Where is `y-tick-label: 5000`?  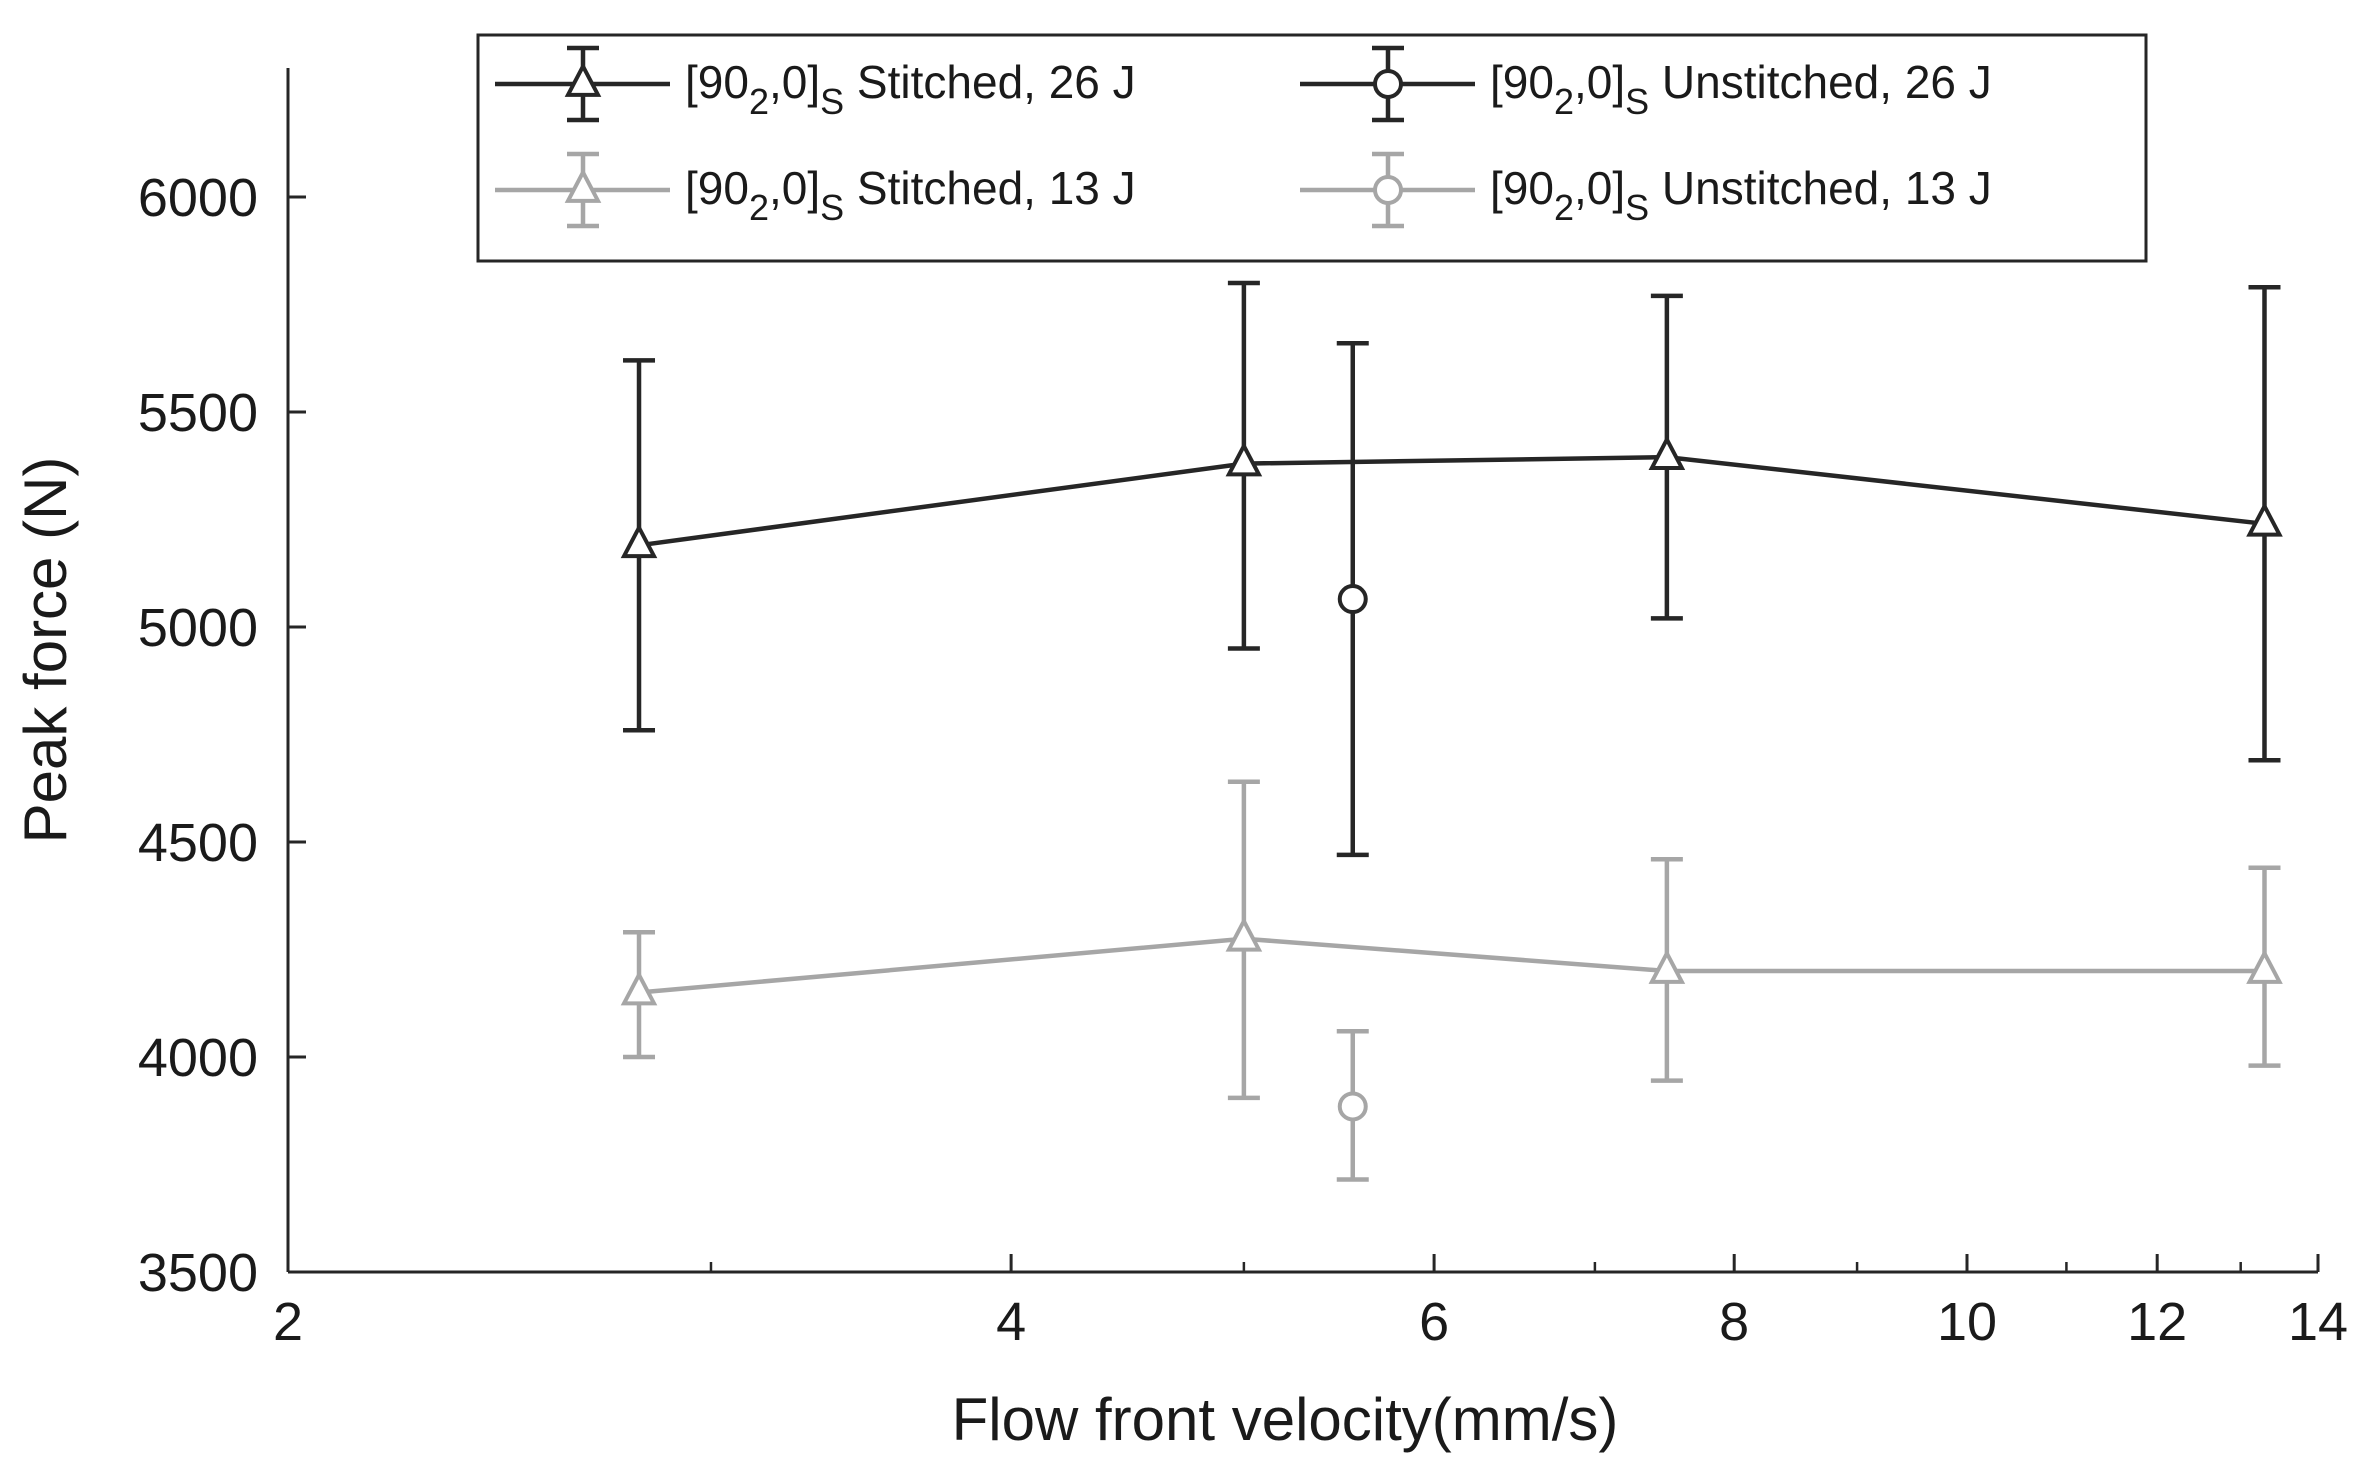
y-tick-label: 5000 is located at coordinates (198, 628).